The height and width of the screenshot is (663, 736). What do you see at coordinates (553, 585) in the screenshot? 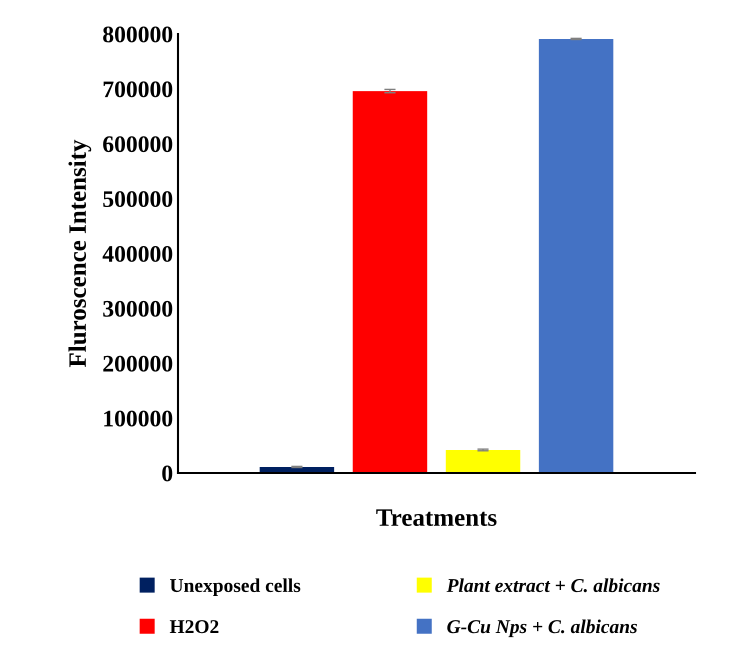
I see `legend-label: Plant extract + C. albicans` at bounding box center [553, 585].